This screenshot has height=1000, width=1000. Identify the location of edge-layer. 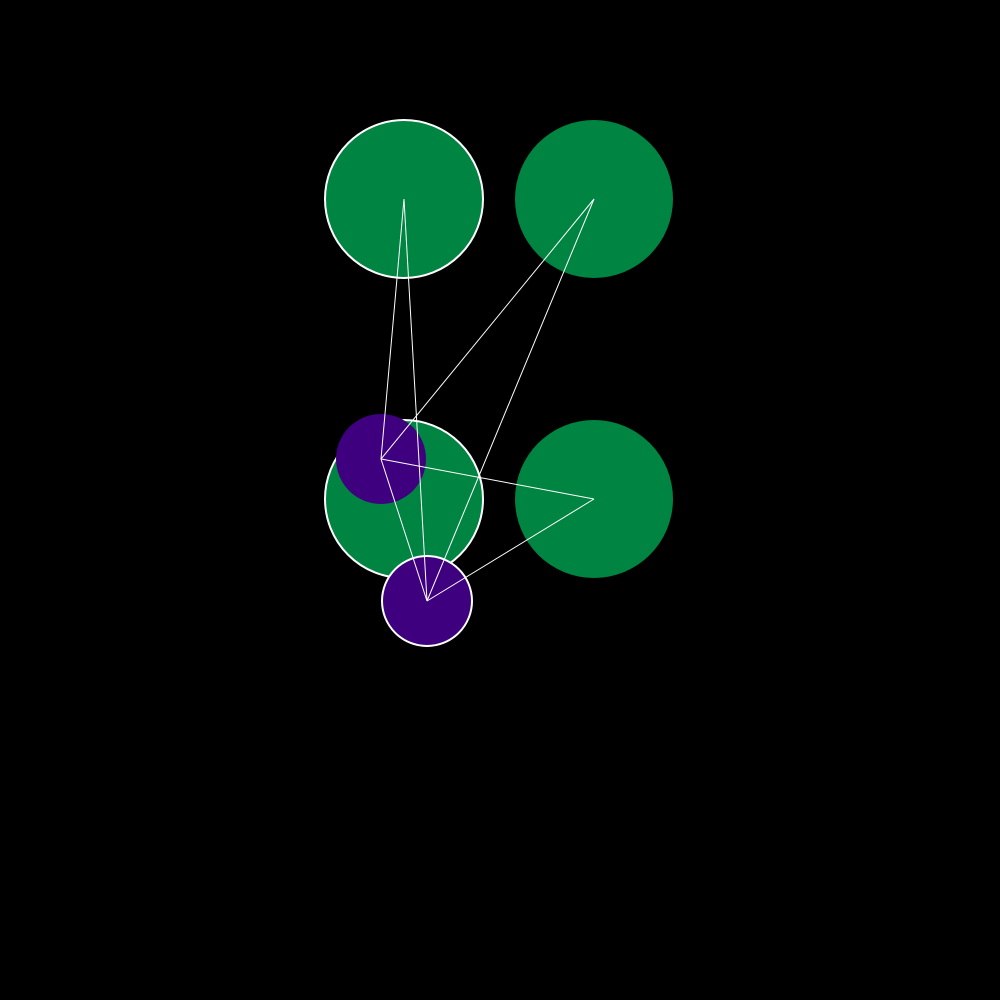
(487, 400).